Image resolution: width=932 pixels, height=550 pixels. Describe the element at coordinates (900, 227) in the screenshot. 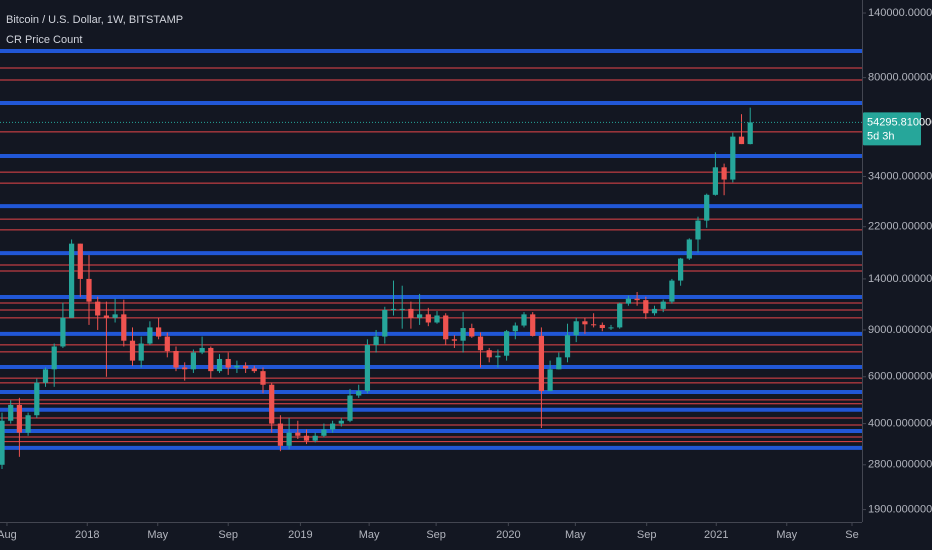

I see `y-tick-label: 22000.0000000` at that location.